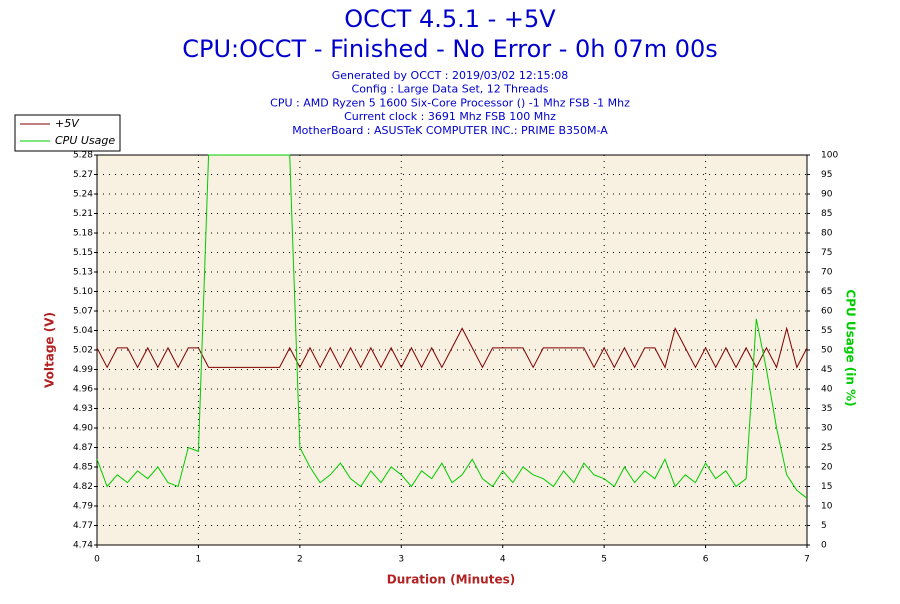  What do you see at coordinates (83, 370) in the screenshot?
I see `y-tick-label: 4.99` at bounding box center [83, 370].